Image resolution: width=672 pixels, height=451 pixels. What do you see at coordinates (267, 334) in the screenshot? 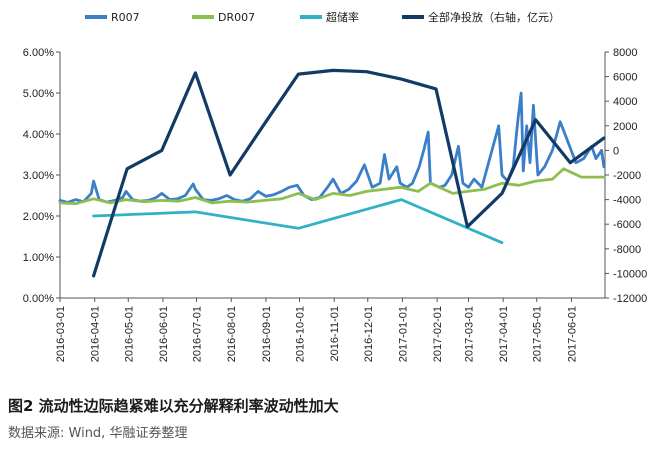
I see `x-tick-label: 2016-09-01` at bounding box center [267, 334].